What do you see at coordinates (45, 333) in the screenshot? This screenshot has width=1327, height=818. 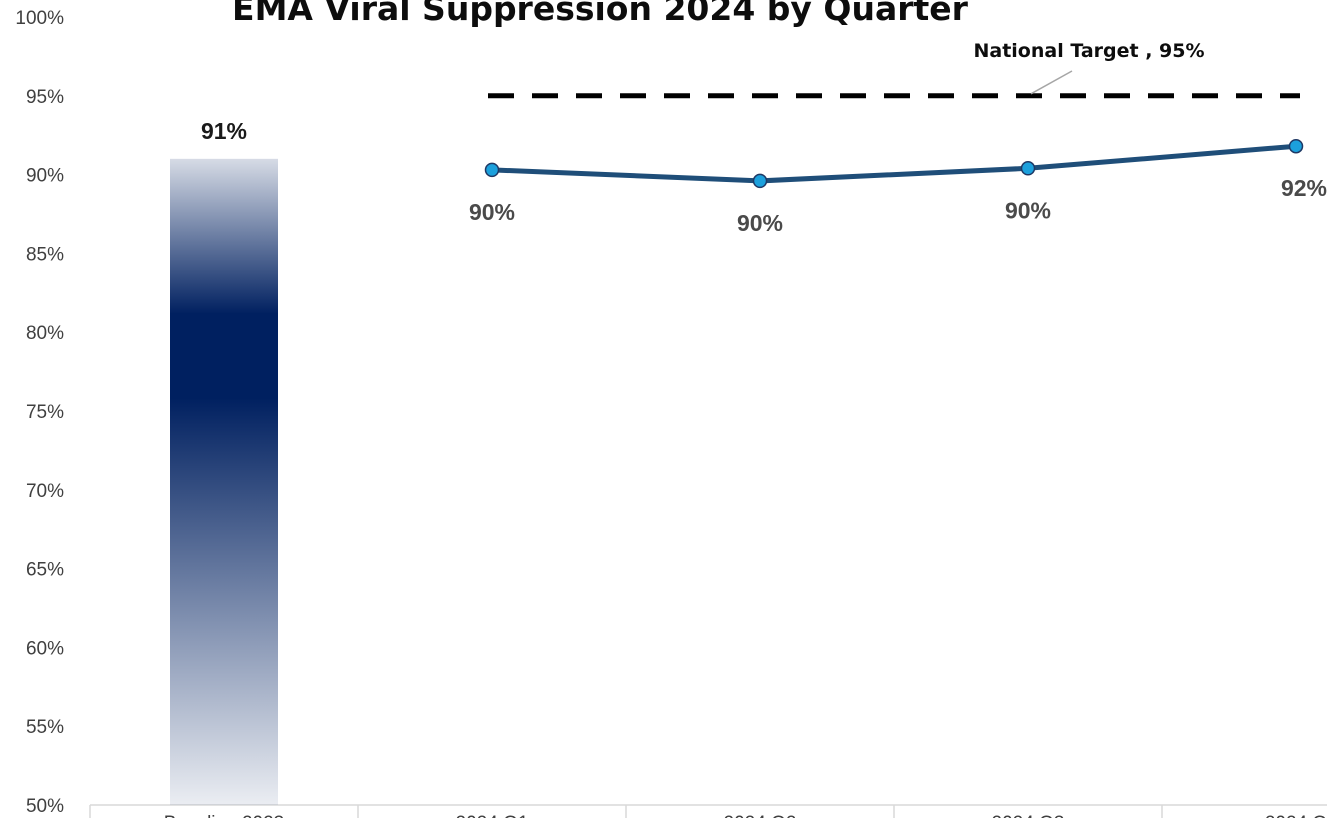 I see `y-tick-label: 80%` at bounding box center [45, 333].